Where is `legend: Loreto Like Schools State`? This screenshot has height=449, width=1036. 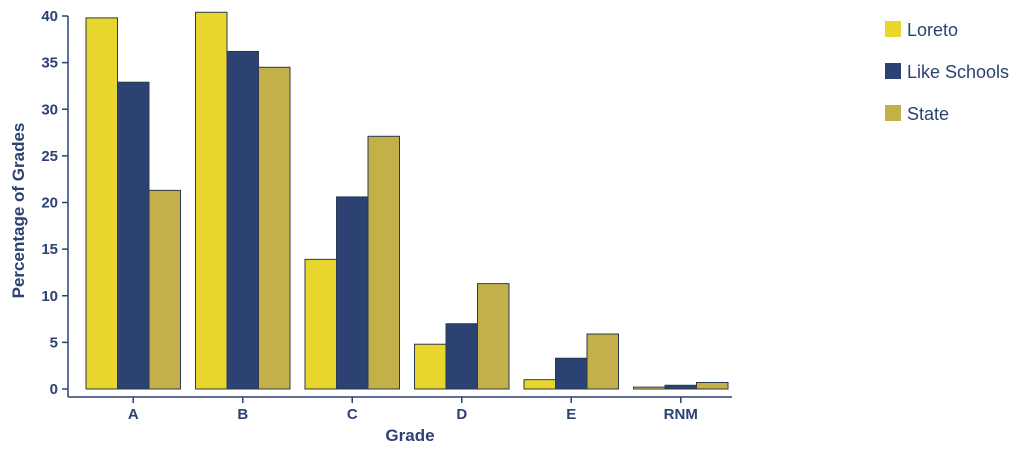
legend: Loreto Like Schools State is located at coordinates (947, 72).